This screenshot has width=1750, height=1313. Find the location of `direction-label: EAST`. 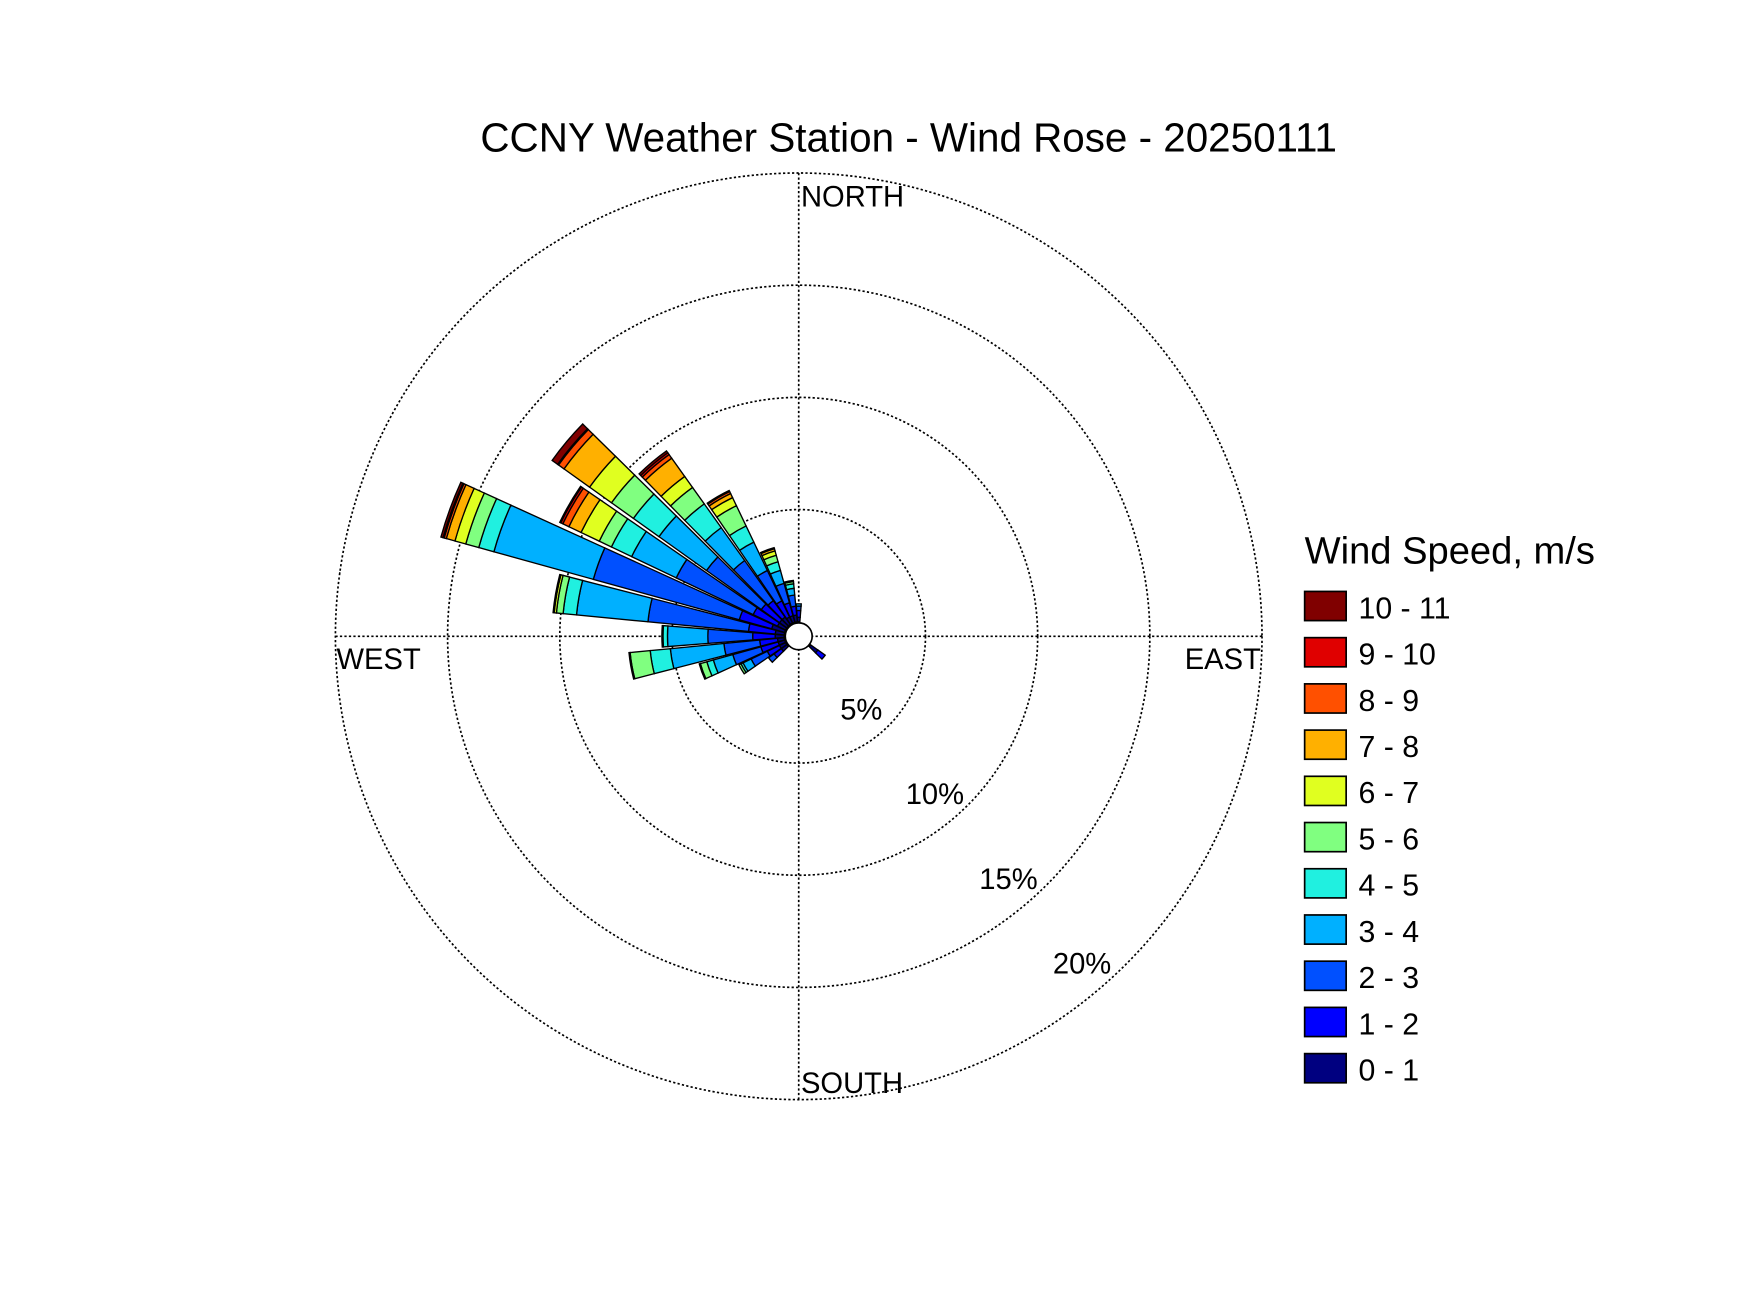

direction-label: EAST is located at coordinates (1223, 660).